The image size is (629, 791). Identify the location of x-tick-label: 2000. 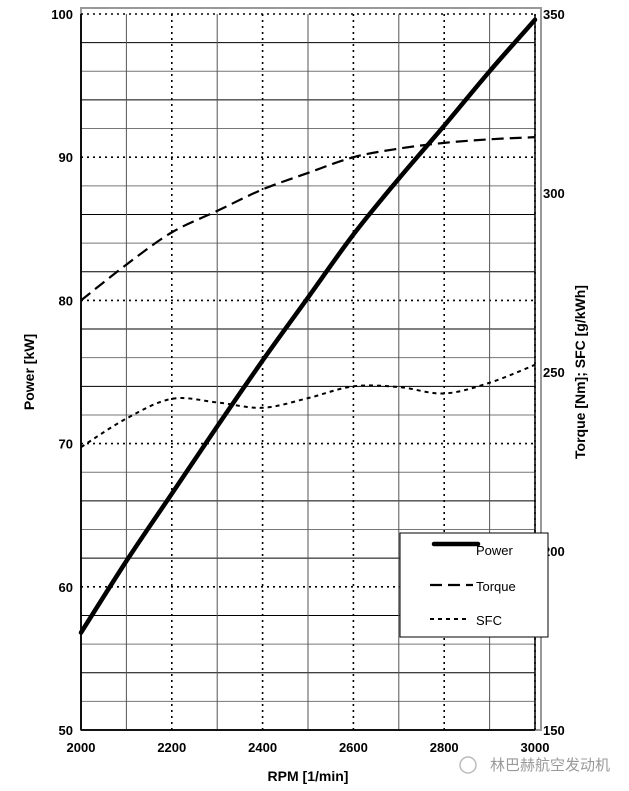
(81, 747).